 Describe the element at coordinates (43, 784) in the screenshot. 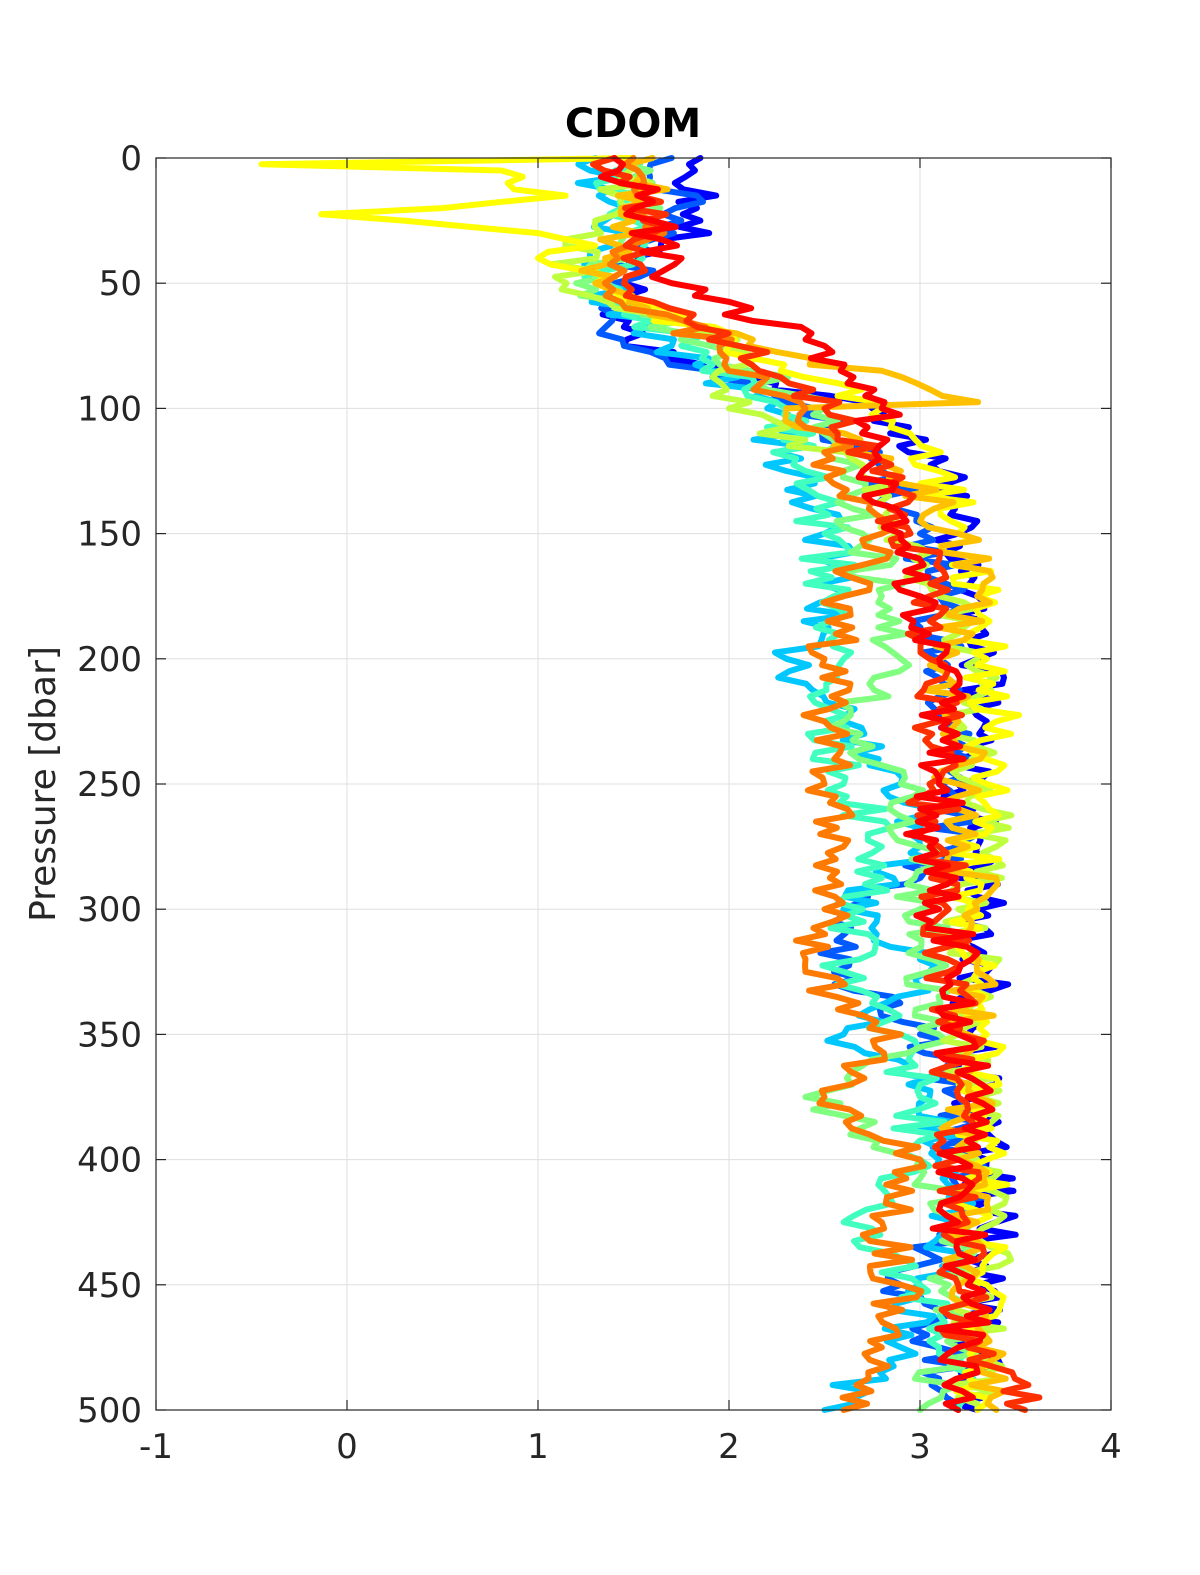

I see `y-axis-label: Pressure [dbar]` at that location.